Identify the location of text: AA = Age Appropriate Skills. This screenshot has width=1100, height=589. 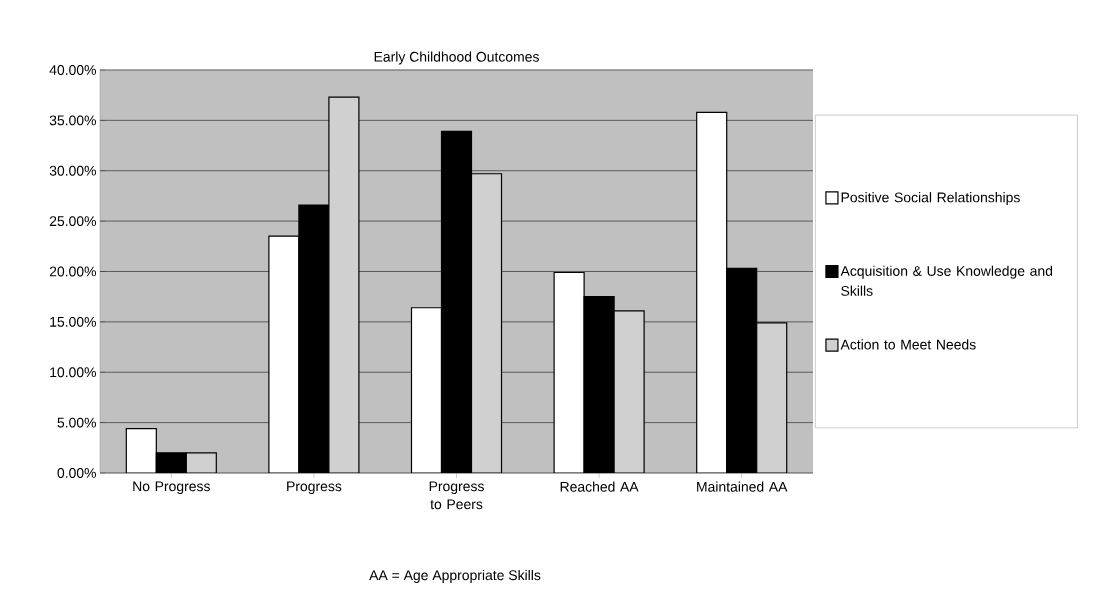
(455, 576).